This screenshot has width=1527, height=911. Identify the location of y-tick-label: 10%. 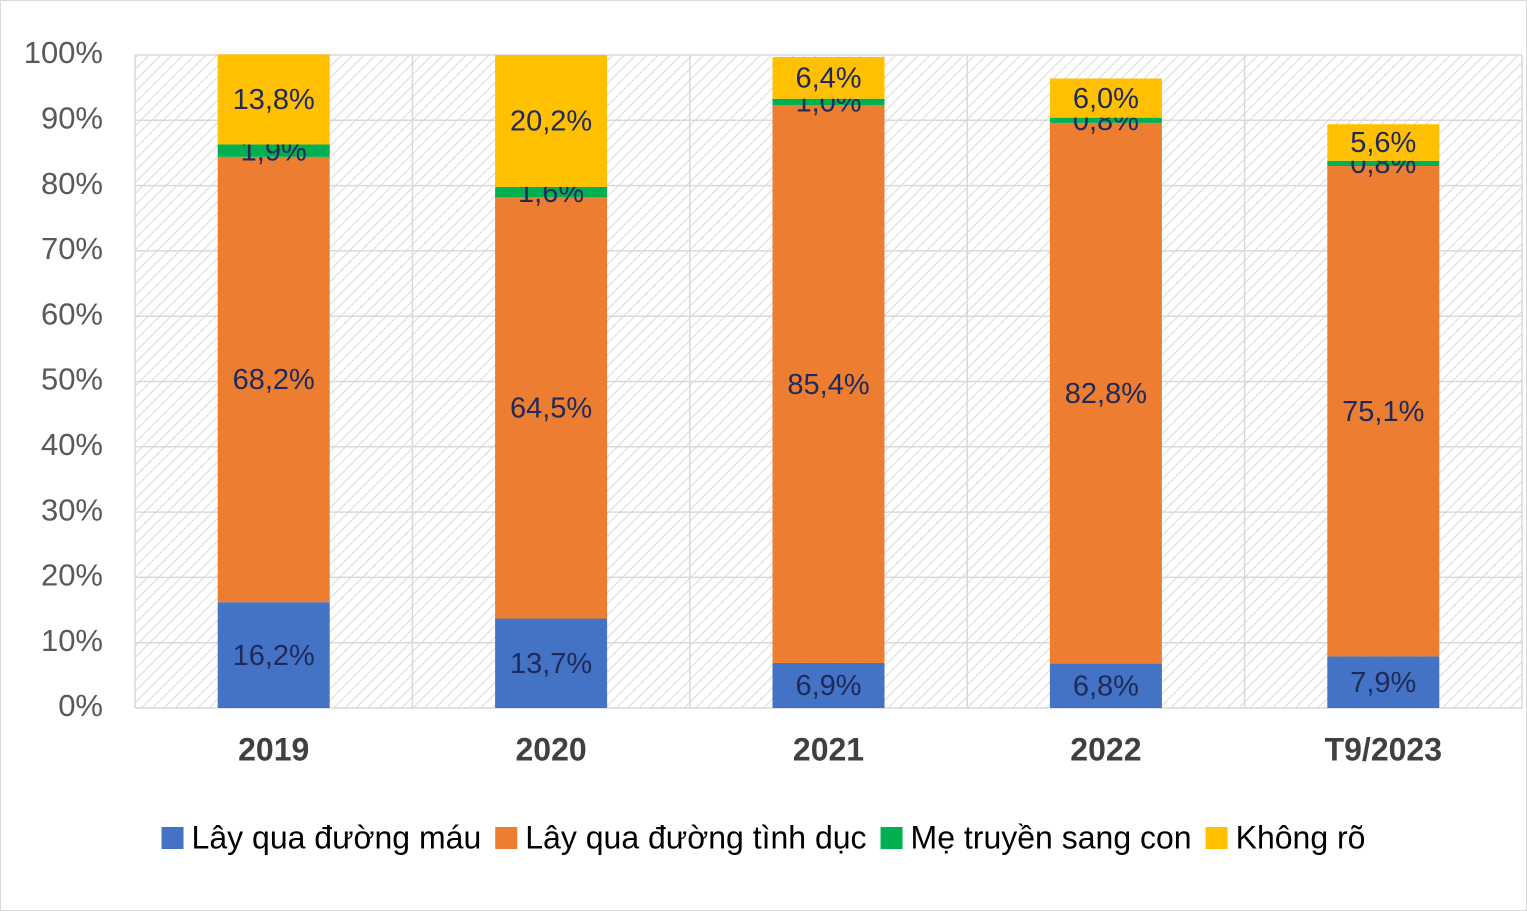
(72, 640).